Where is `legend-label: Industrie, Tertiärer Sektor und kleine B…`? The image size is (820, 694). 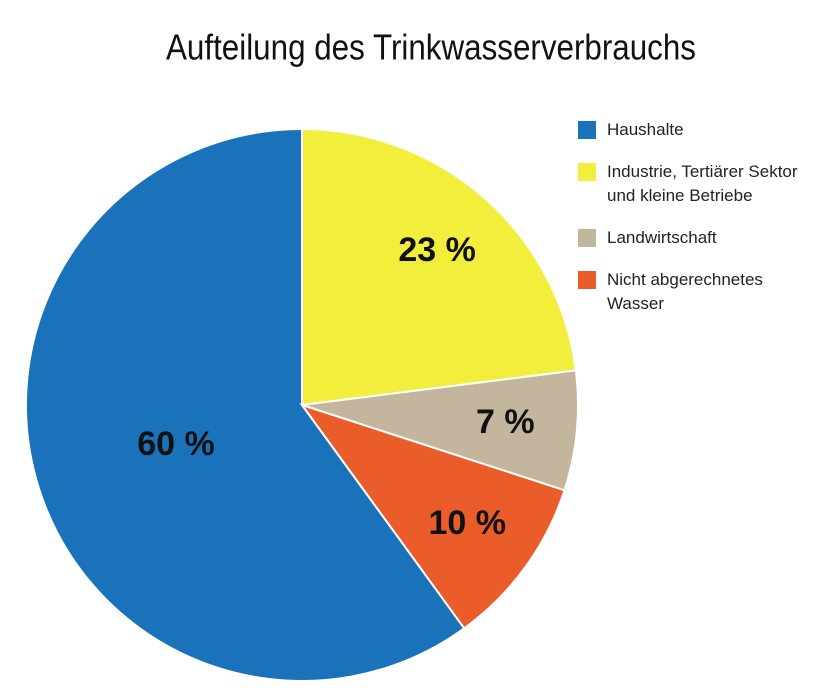
legend-label: Industrie, Tertiärer Sektor und kleine B… is located at coordinates (702, 183).